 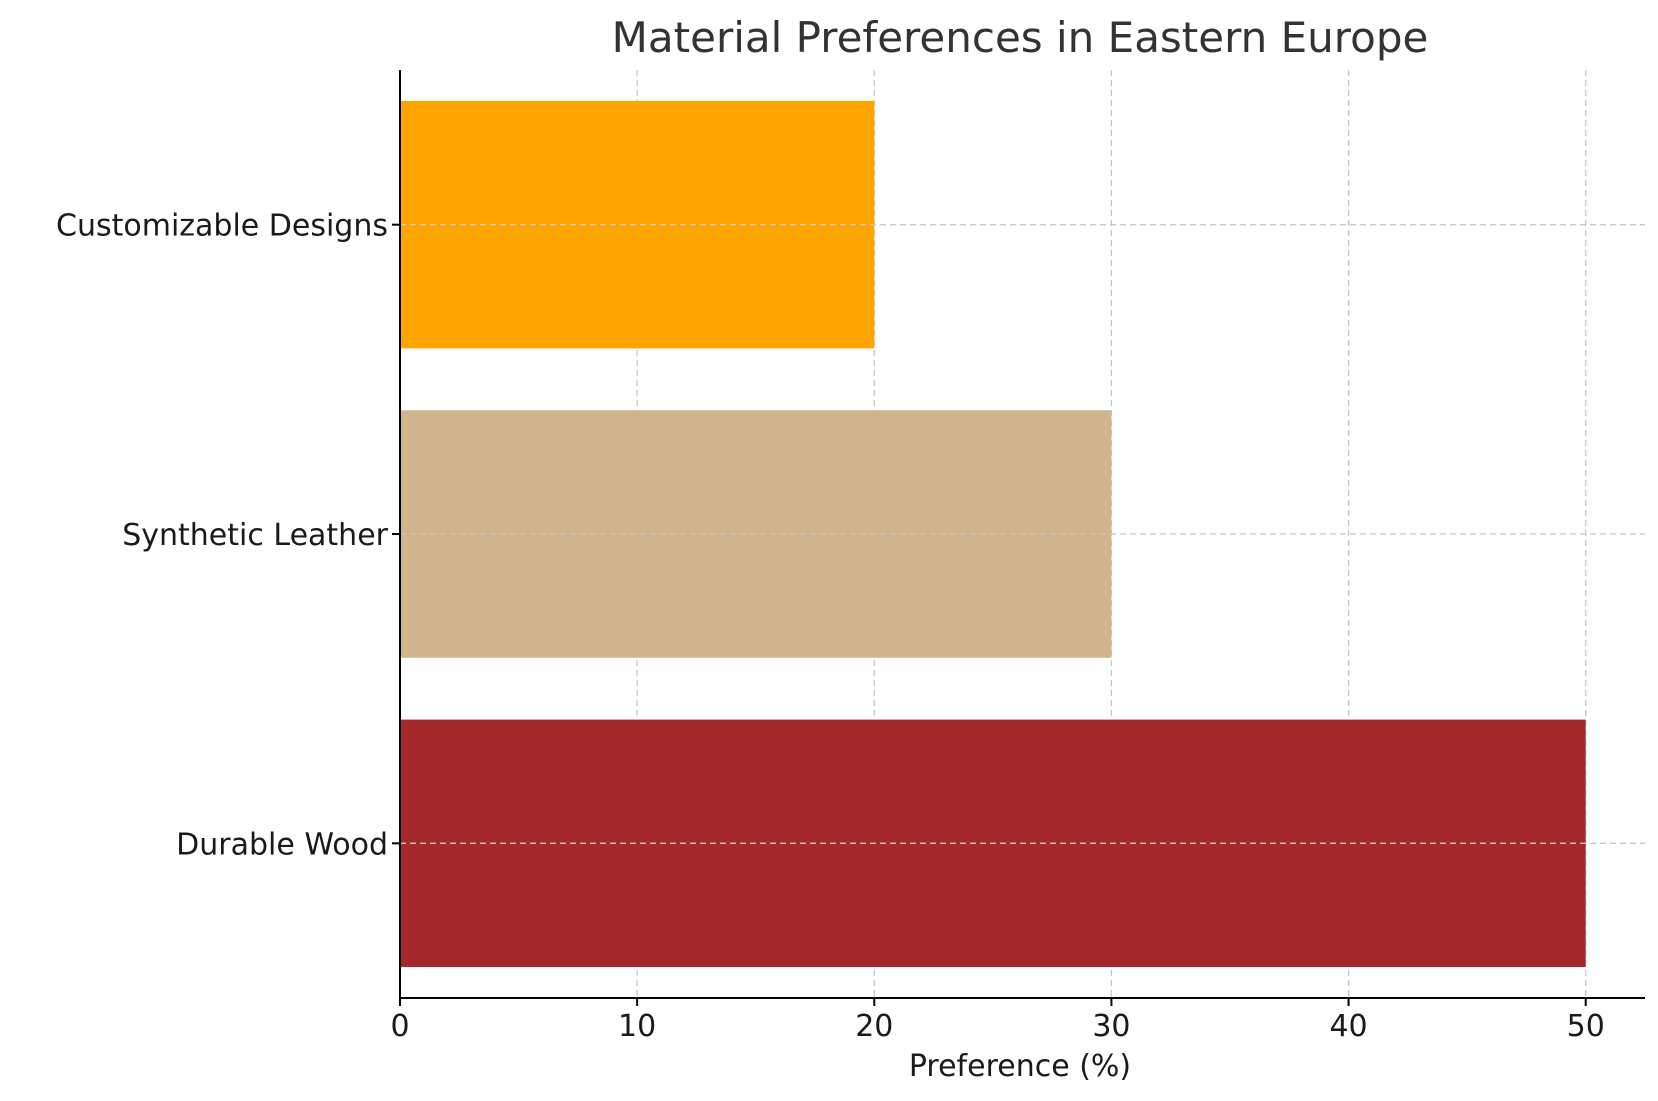 I want to click on x-tick-label-20: 20, so click(x=874, y=1026).